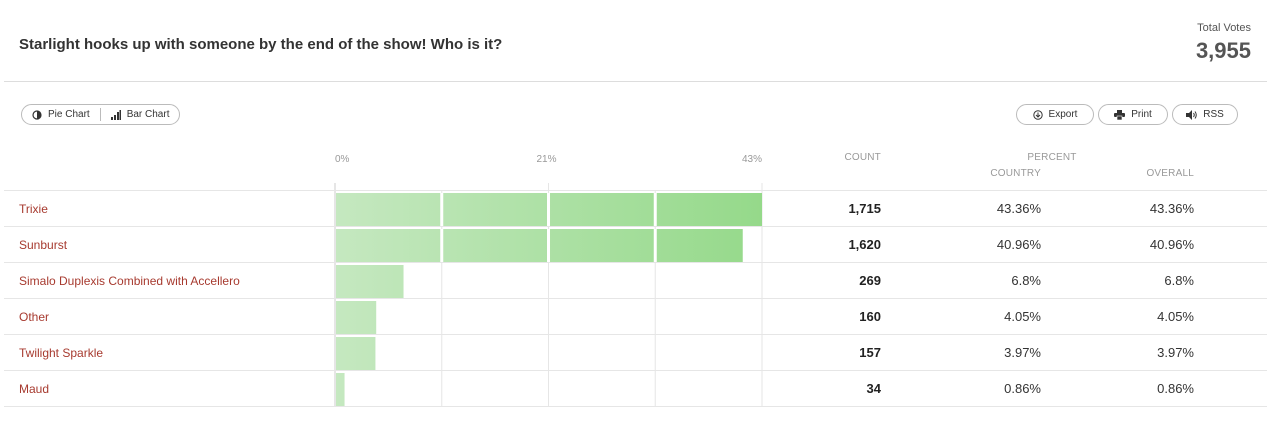 The width and height of the screenshot is (1271, 421). Describe the element at coordinates (148, 114) in the screenshot. I see `bar-chart-label: Bar Chart` at that location.